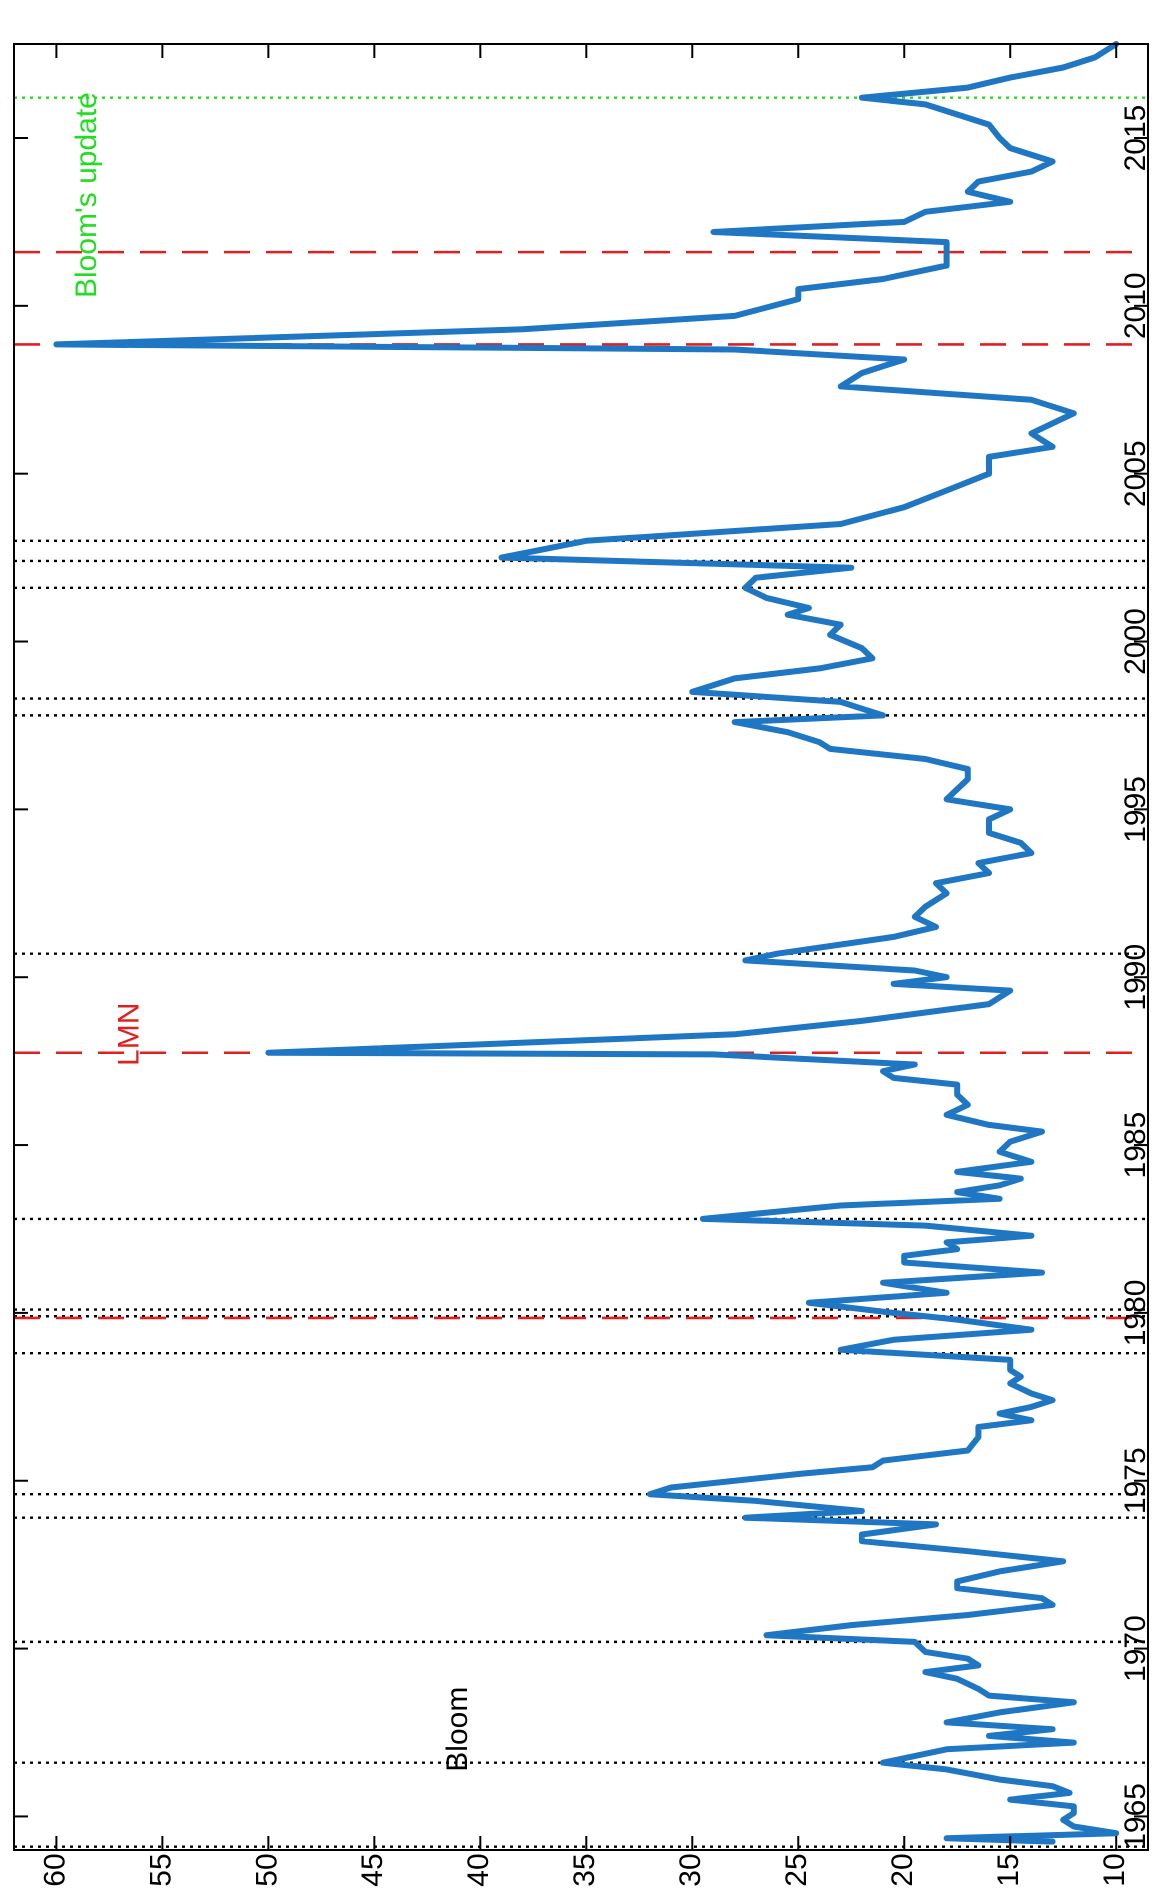  What do you see at coordinates (372, 1869) in the screenshot?
I see `value-tick-label: 45` at bounding box center [372, 1869].